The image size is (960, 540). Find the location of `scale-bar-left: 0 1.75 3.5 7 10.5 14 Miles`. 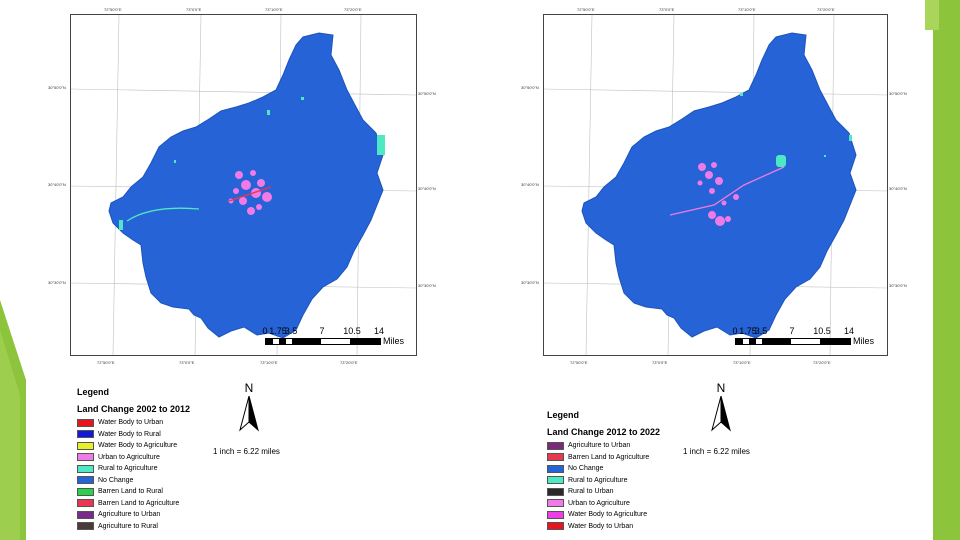

scale-bar-left: 0 1.75 3.5 7 10.5 14 Miles is located at coordinates (337, 338).